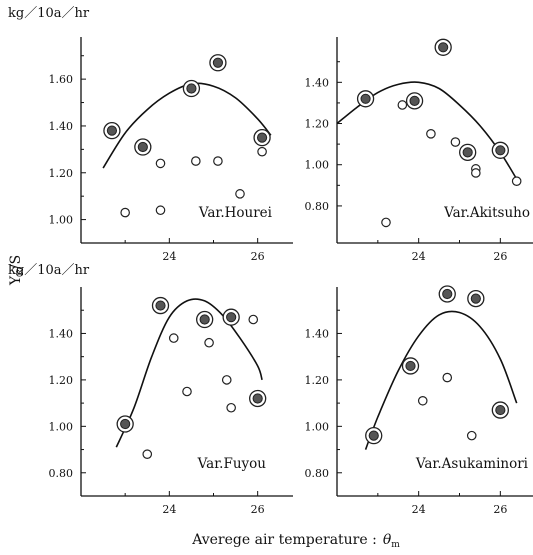  Describe the element at coordinates (387, 540) in the screenshot. I see `x-label-symbol: θ` at that location.